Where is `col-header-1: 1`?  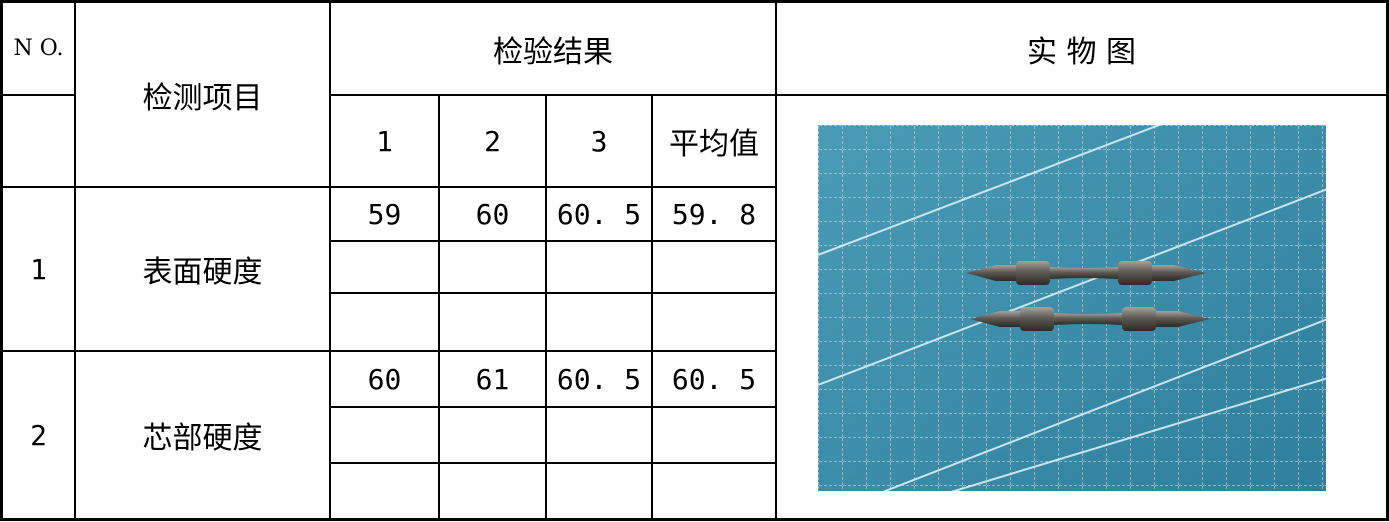 col-header-1: 1 is located at coordinates (384, 141).